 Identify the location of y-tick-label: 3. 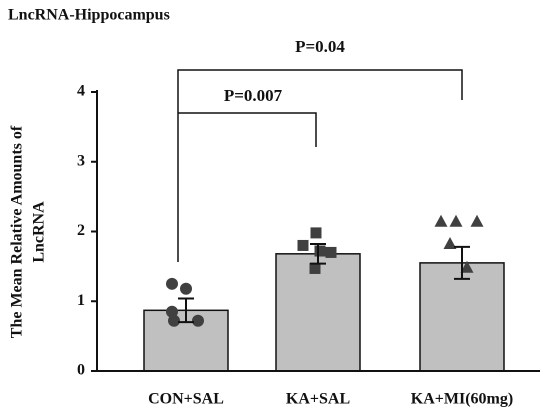
(81, 160).